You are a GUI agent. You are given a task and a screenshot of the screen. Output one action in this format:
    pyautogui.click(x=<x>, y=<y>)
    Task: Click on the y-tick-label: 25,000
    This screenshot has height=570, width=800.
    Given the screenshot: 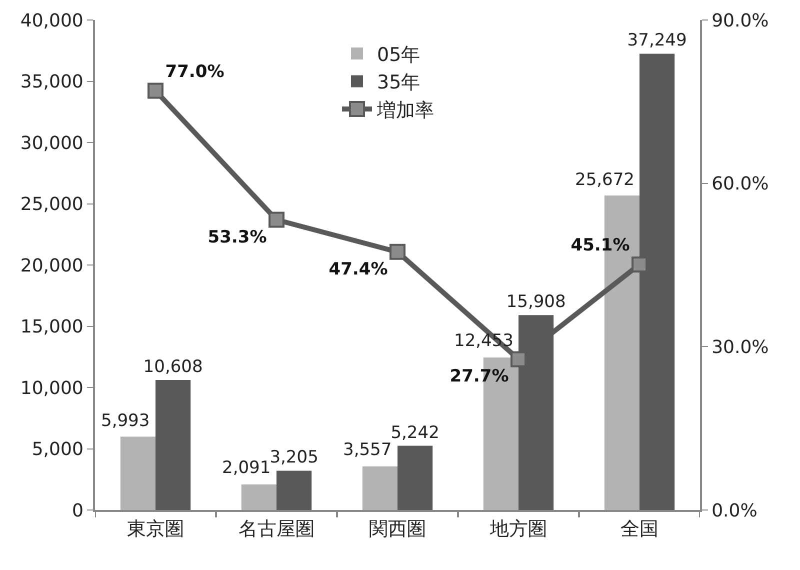 What is the action you would take?
    pyautogui.click(x=52, y=205)
    